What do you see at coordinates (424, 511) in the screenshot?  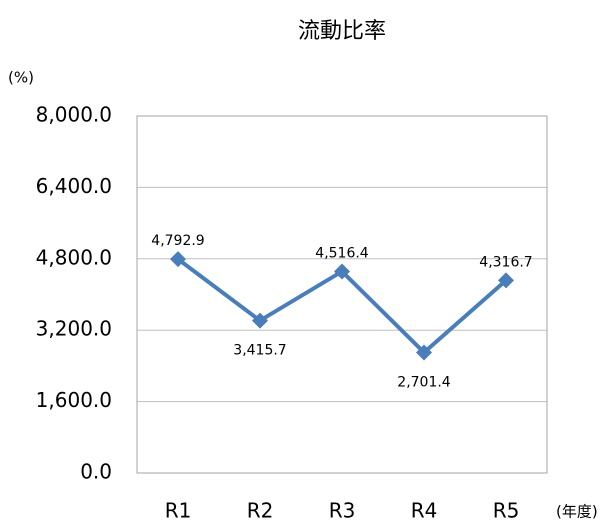 I see `x-tick-label: R4` at bounding box center [424, 511].